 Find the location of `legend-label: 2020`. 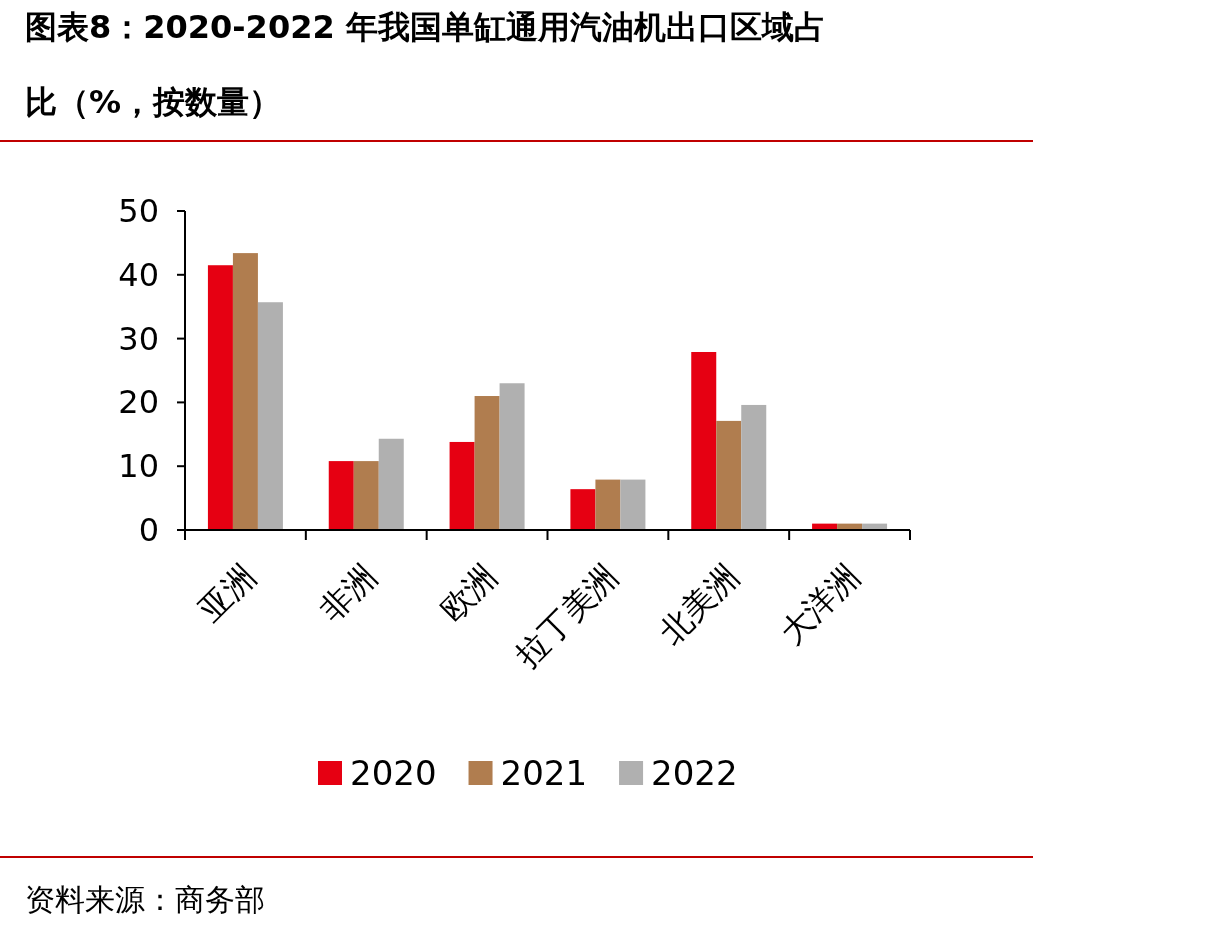

legend-label: 2020 is located at coordinates (393, 773).